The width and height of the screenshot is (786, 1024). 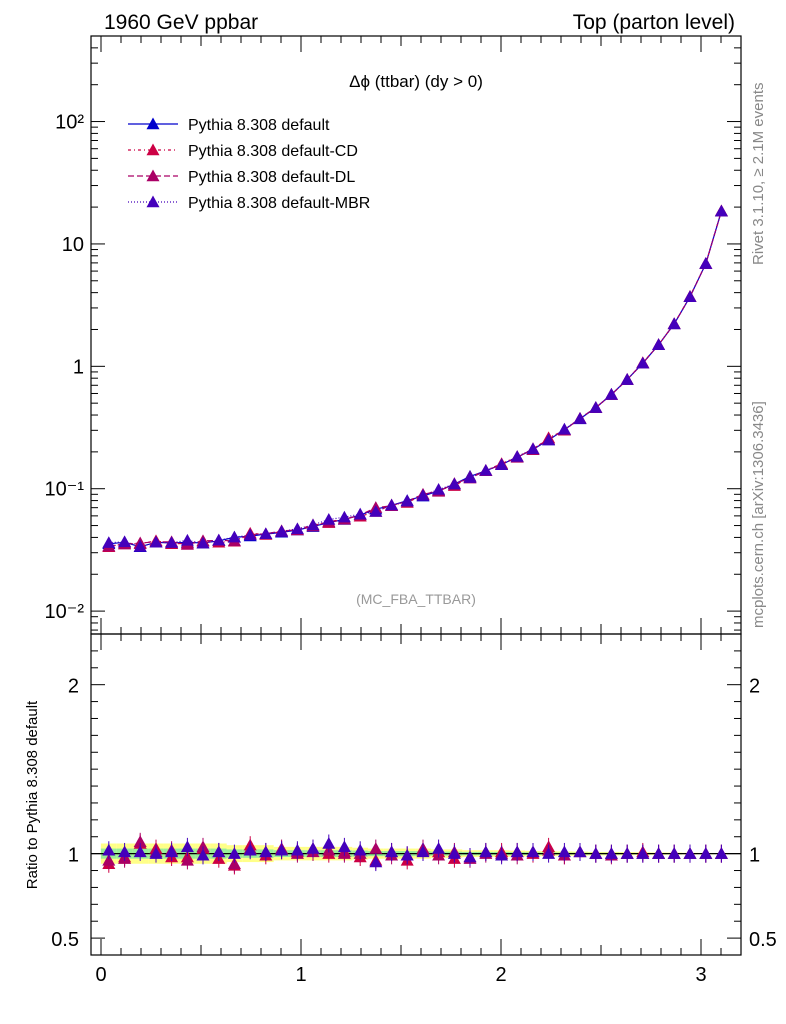 I want to click on ratio-ytick-label: 1, so click(x=73, y=856).